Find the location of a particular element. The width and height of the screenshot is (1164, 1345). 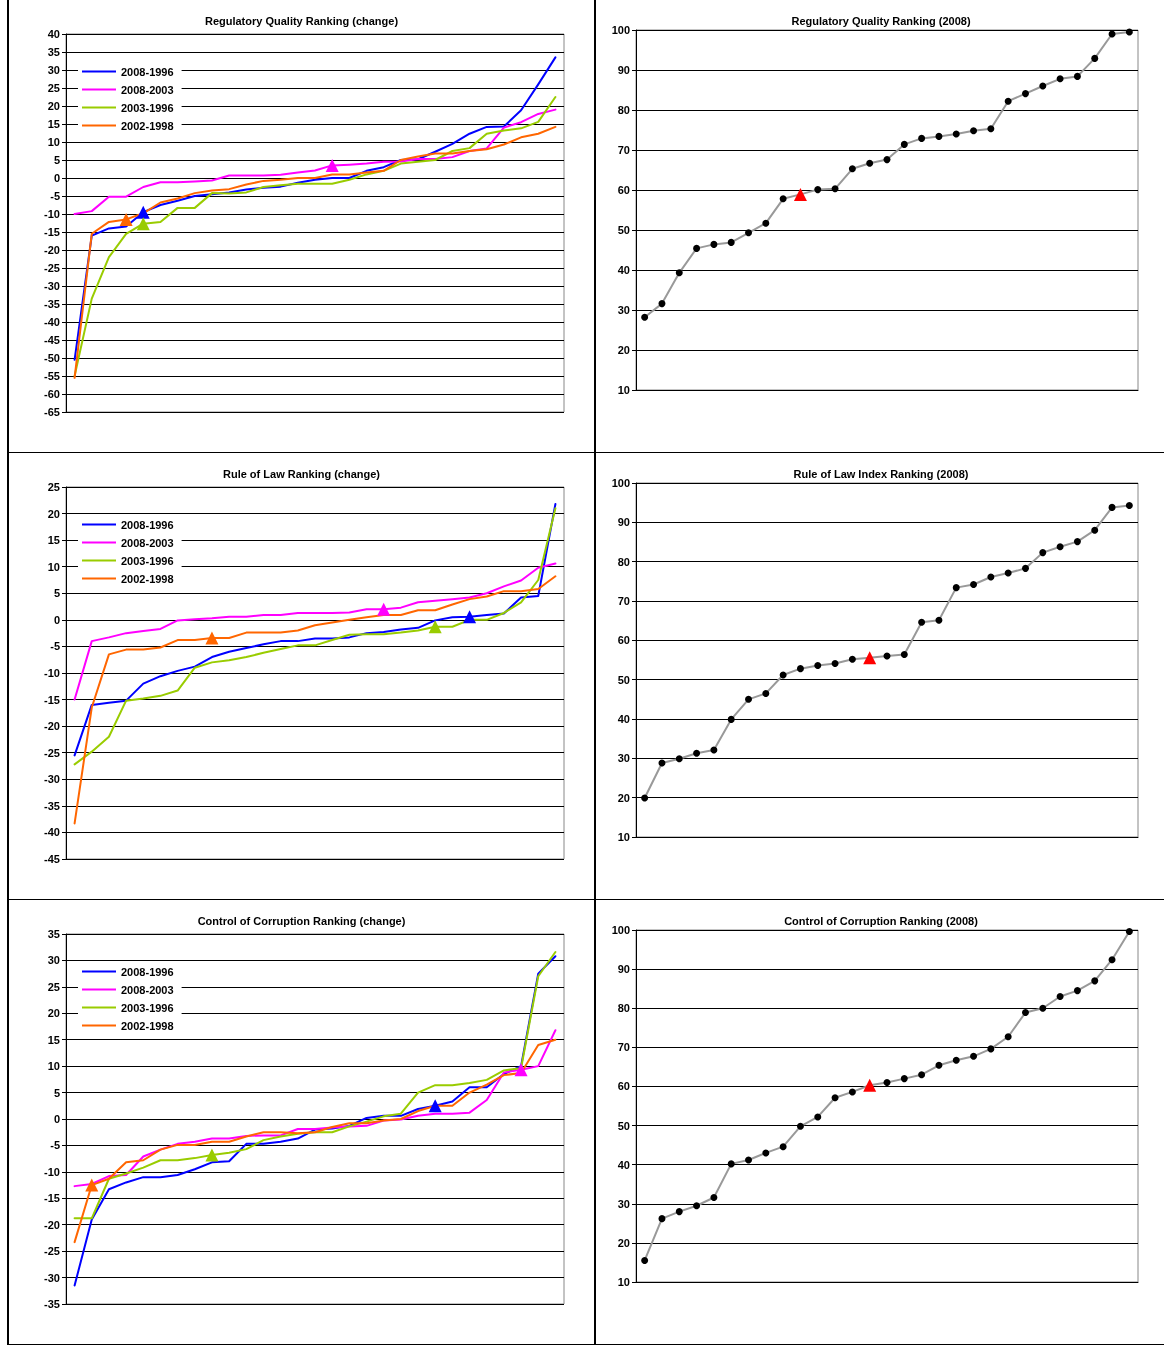

chart-title: Rule of Law Ranking (change) is located at coordinates (301, 473).